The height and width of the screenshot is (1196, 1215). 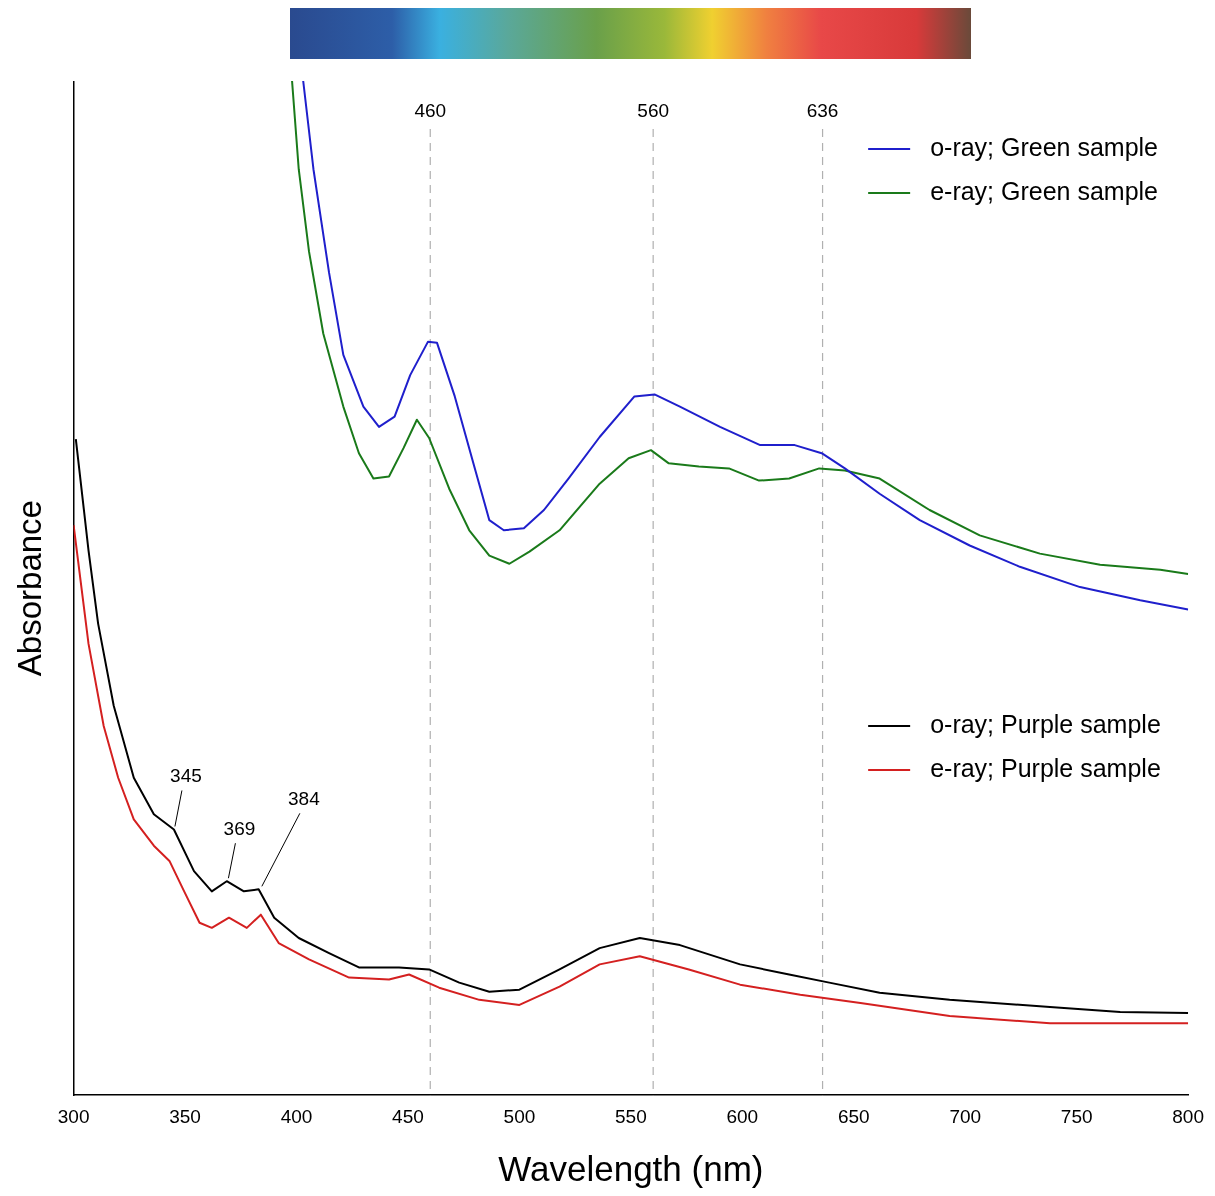 I want to click on ref-line-label: 560, so click(x=653, y=110).